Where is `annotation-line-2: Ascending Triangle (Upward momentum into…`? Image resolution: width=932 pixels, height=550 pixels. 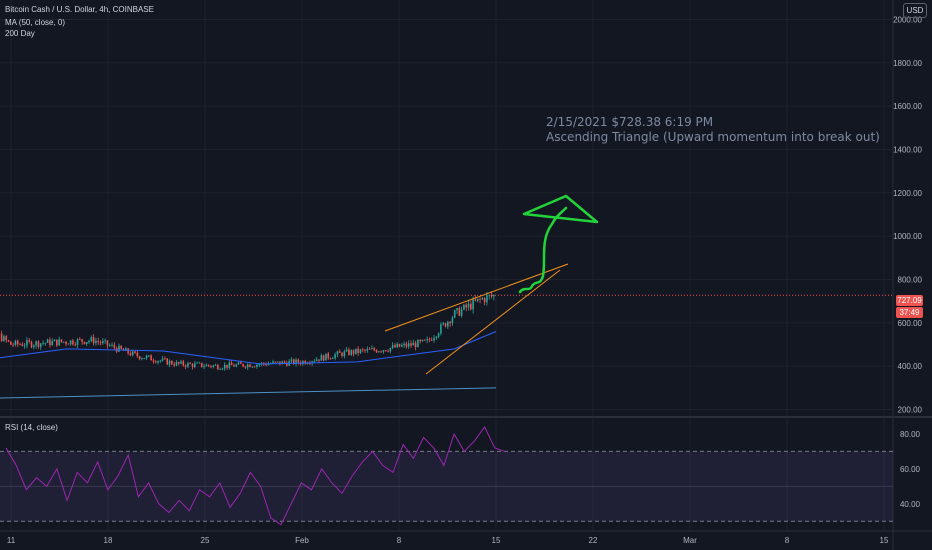
annotation-line-2: Ascending Triangle (Upward momentum into… is located at coordinates (713, 137).